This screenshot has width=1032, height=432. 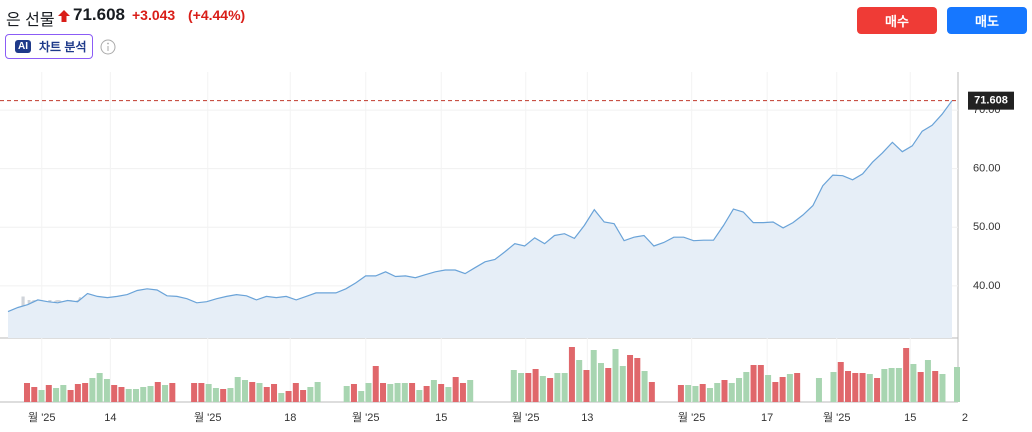 What do you see at coordinates (108, 47) in the screenshot?
I see `info-icon` at bounding box center [108, 47].